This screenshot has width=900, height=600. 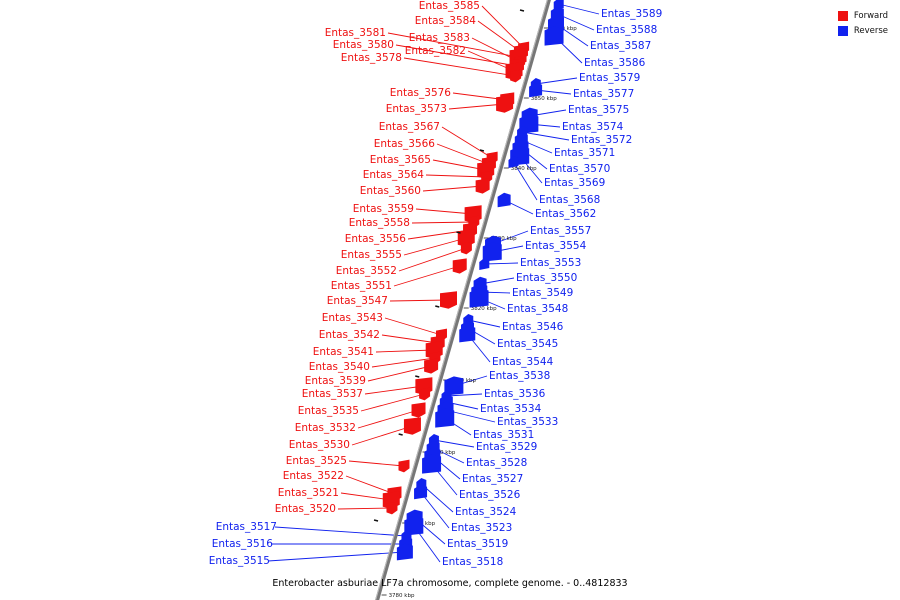 What do you see at coordinates (409, 127) in the screenshot?
I see `forward-gene-label: Entas_3567` at bounding box center [409, 127].